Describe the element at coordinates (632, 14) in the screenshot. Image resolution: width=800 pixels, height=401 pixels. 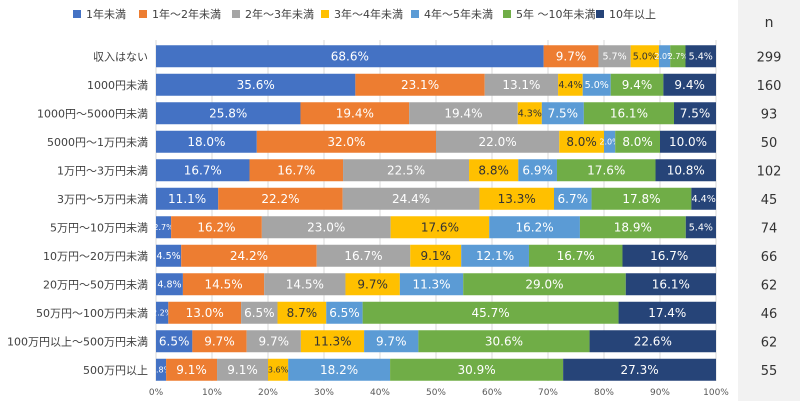
I see `legend-label: 10年以上` at that location.